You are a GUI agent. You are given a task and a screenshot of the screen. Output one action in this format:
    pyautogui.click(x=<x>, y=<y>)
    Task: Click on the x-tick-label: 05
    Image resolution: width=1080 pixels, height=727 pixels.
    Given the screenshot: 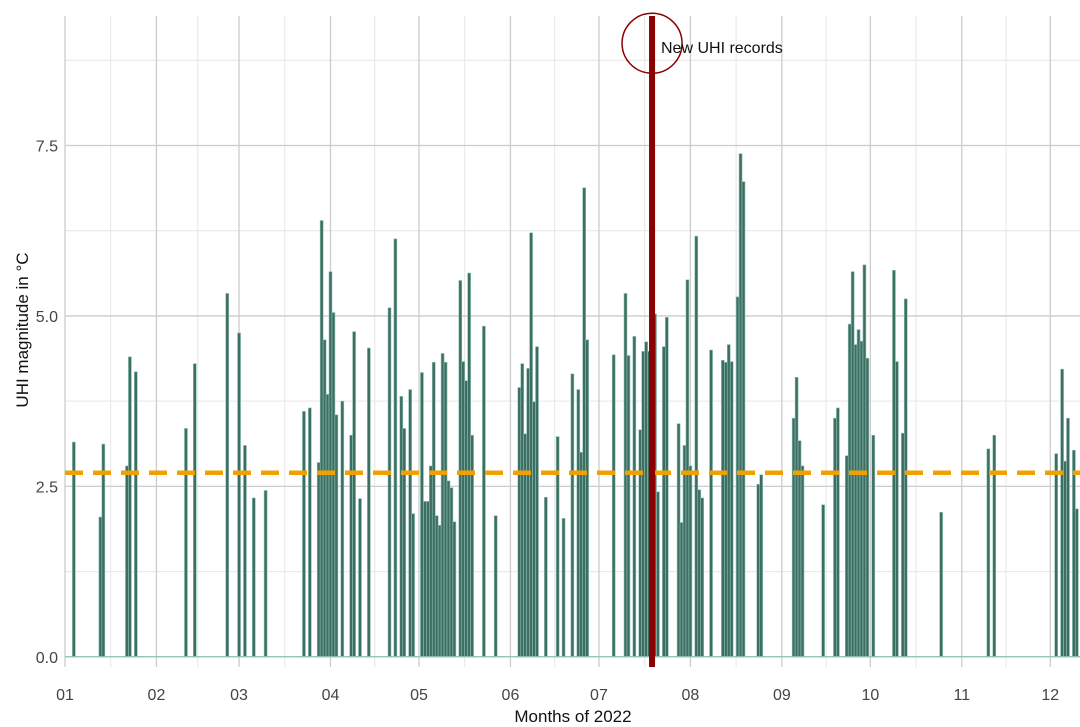 What is the action you would take?
    pyautogui.click(x=419, y=695)
    